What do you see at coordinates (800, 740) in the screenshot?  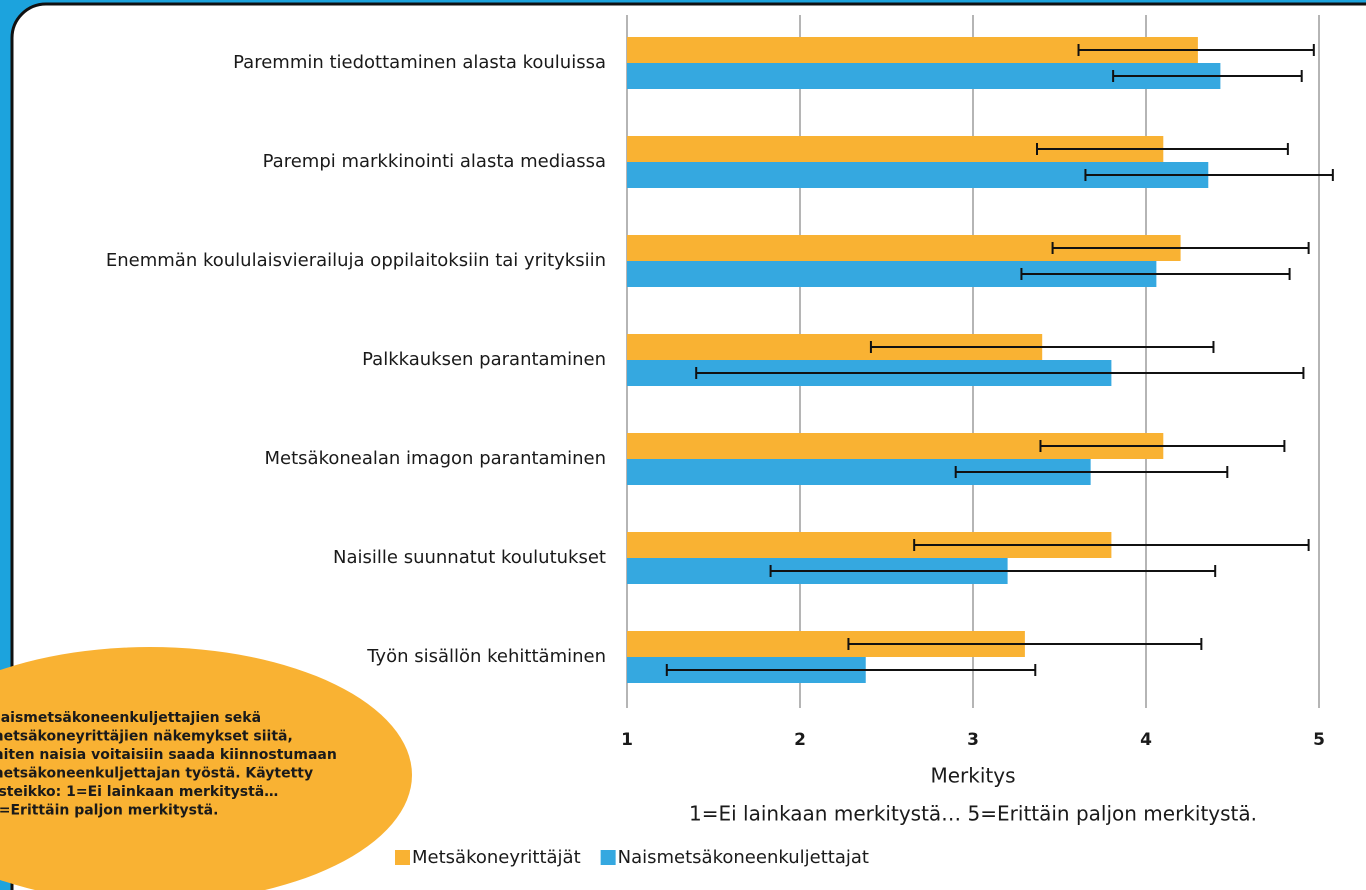 I see `x-tick-label: 2` at bounding box center [800, 740].